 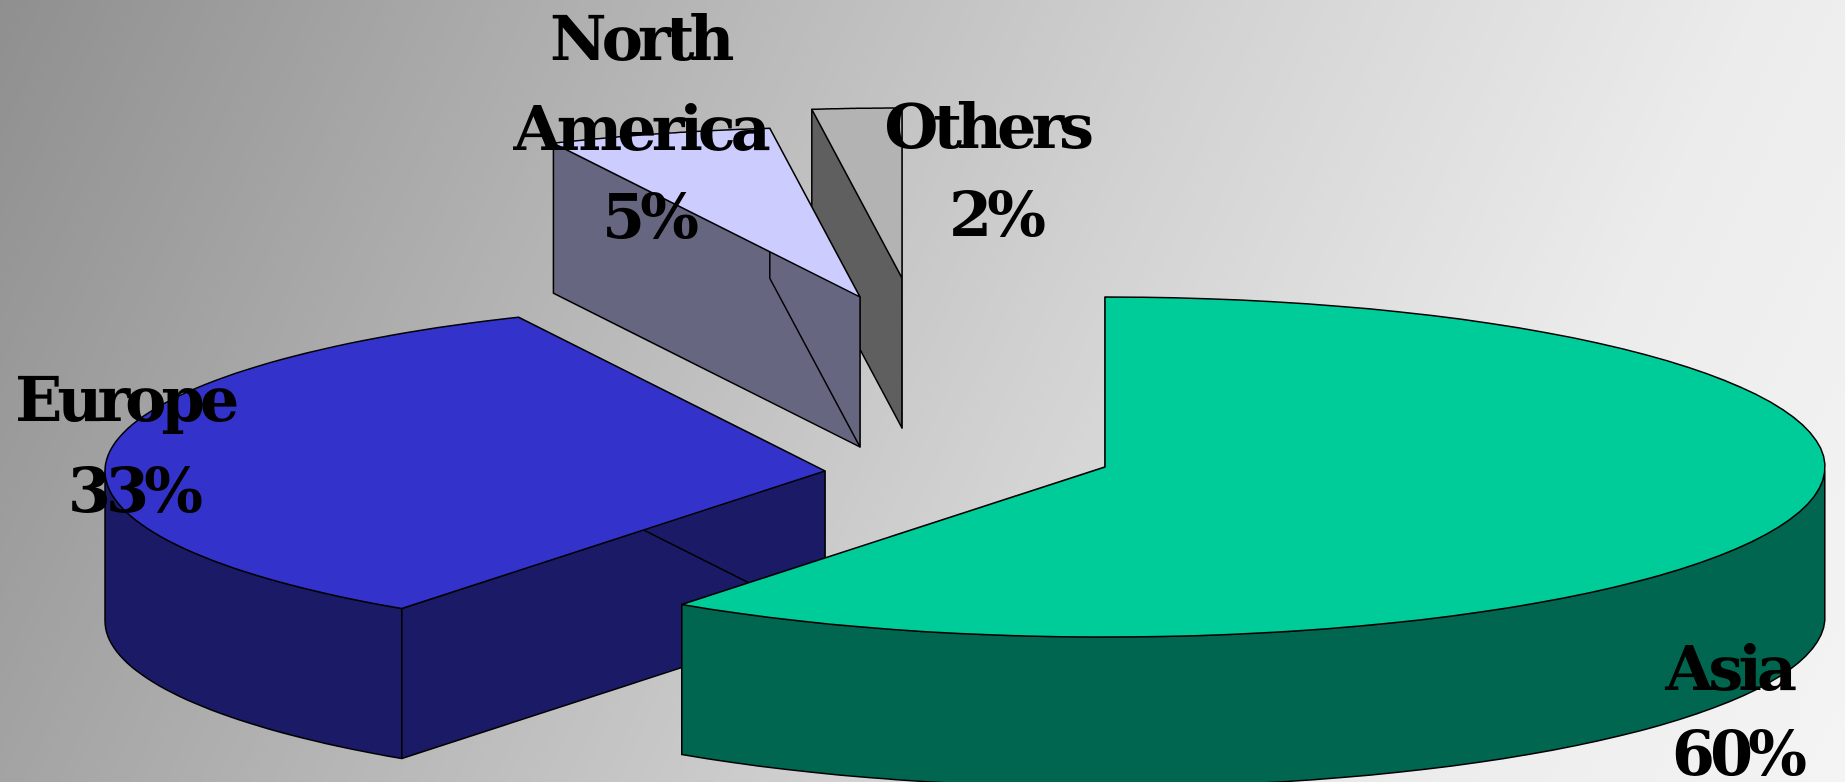 I want to click on label-north-america: North America 5%, so click(x=648, y=127).